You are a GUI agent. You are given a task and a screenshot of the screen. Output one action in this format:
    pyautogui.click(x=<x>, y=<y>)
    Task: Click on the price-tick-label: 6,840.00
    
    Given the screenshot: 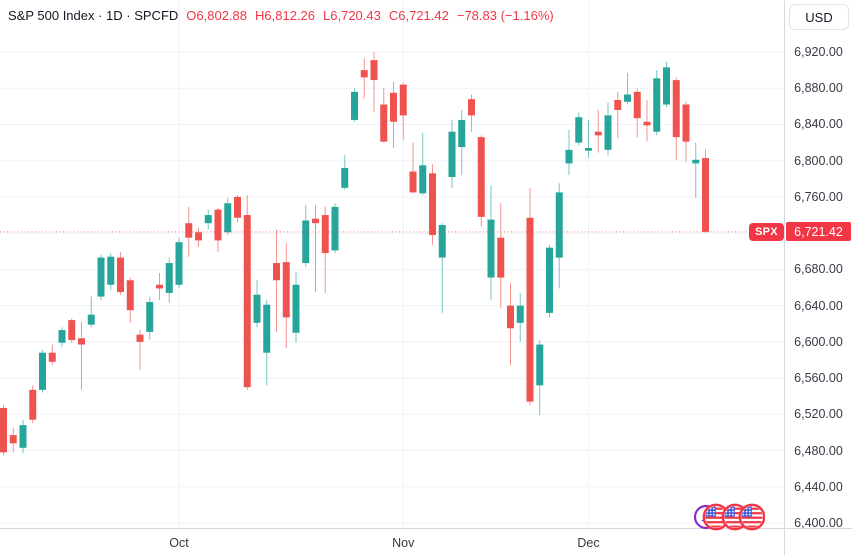 What is the action you would take?
    pyautogui.click(x=818, y=124)
    